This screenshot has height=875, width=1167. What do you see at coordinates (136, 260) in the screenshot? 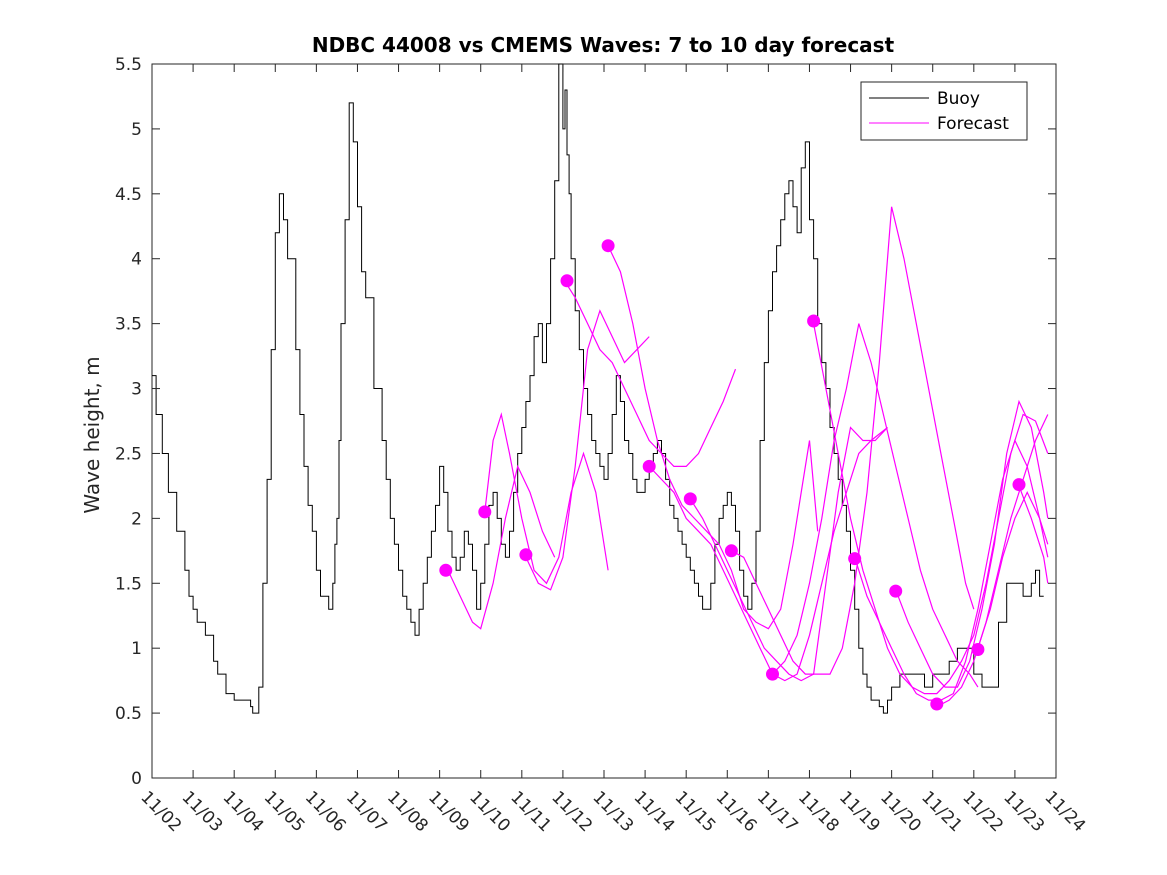
I see `y-tick-label: 4` at bounding box center [136, 260].